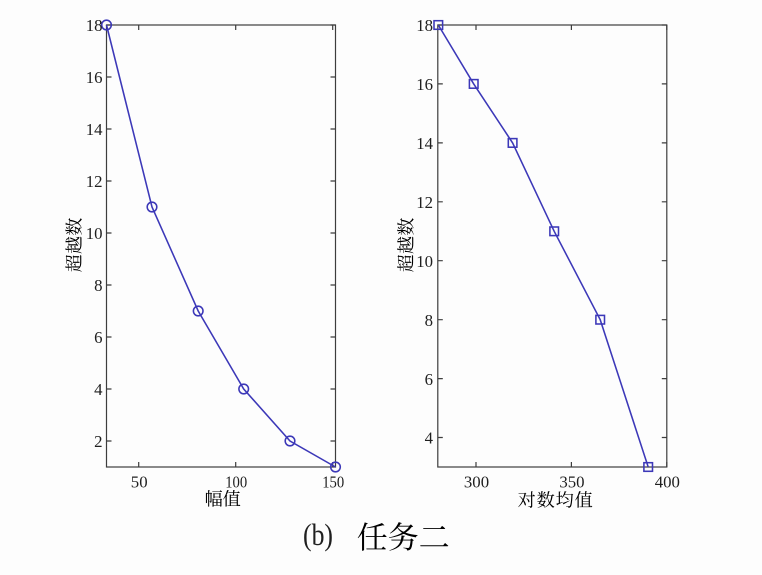 This screenshot has height=575, width=762. Describe the element at coordinates (236, 481) in the screenshot. I see `svg-text: 100` at that location.